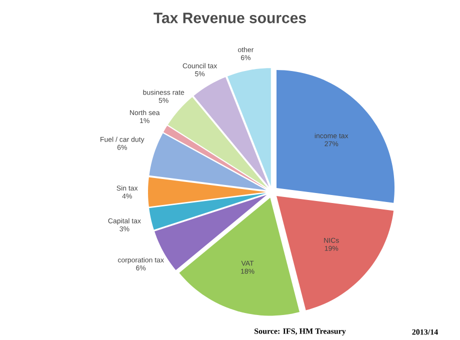 The height and width of the screenshot is (340, 460). Describe the element at coordinates (425, 332) in the screenshot. I see `text: 2013/14` at that location.